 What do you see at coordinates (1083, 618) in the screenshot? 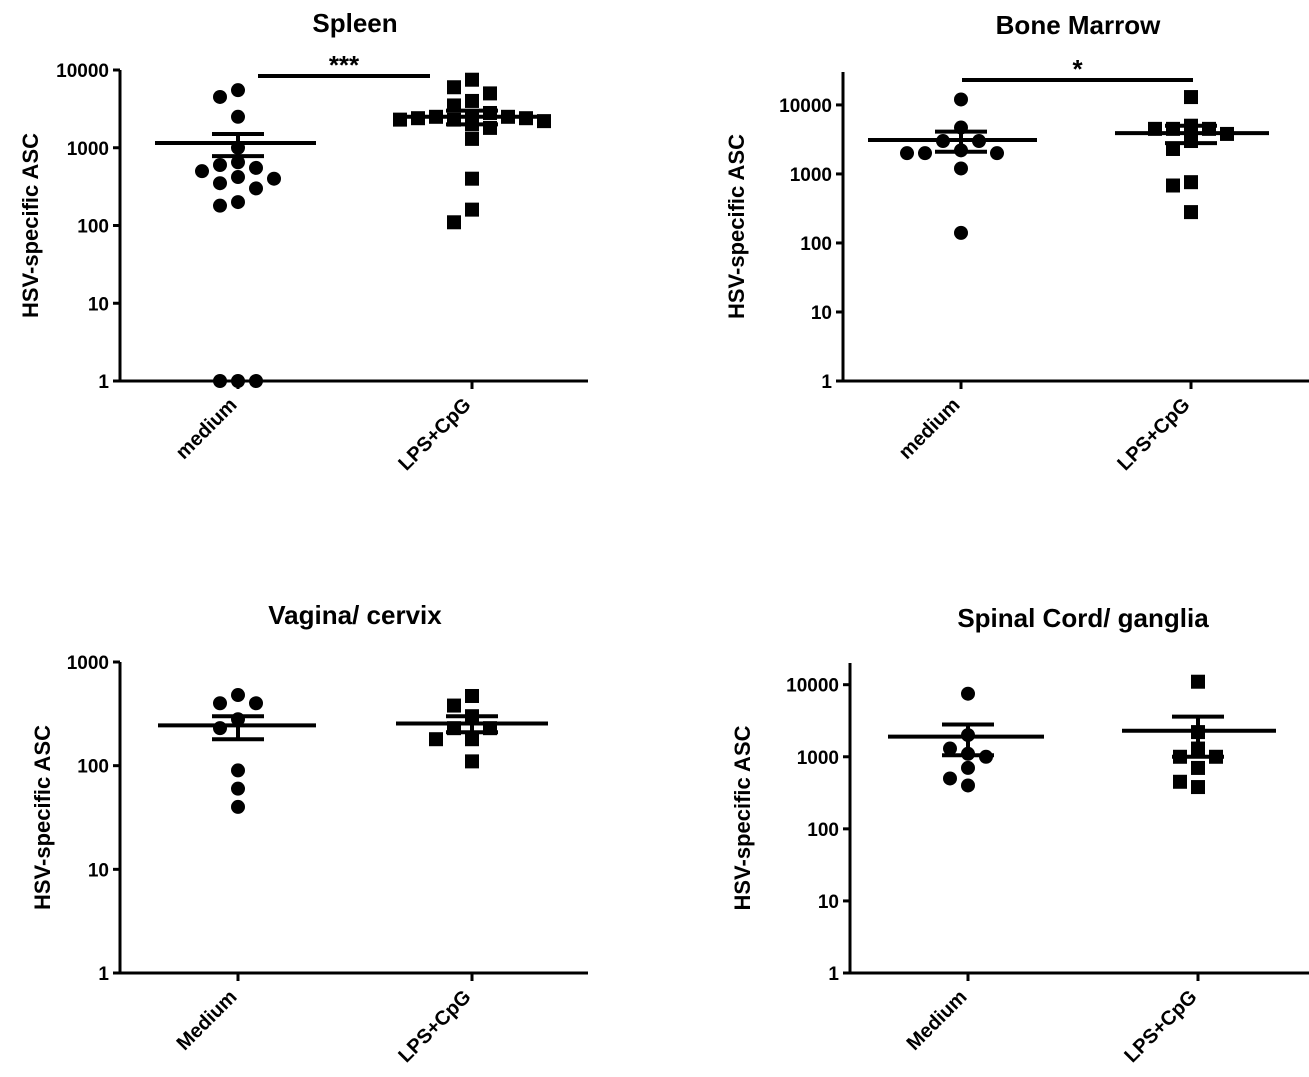
I see `chart-title: Spinal Cord/ ganglia` at bounding box center [1083, 618].